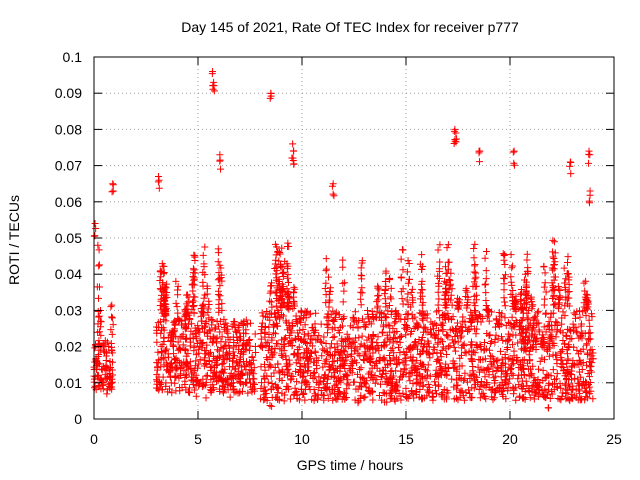 The height and width of the screenshot is (480, 640). Describe the element at coordinates (68, 129) in the screenshot. I see `y-tick-label: 0.08` at that location.